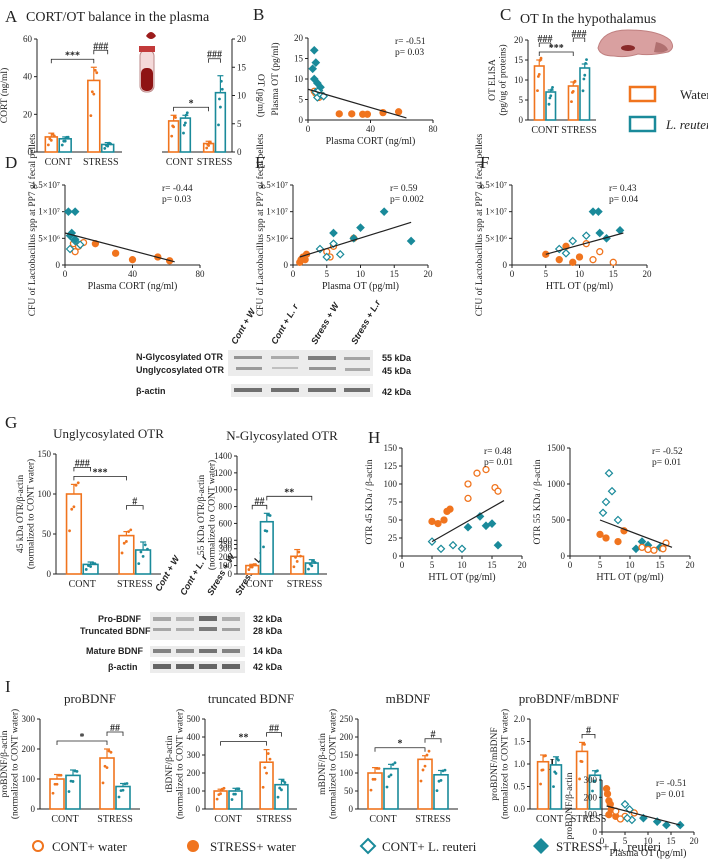 Image resolution: width=708 pixels, height=862 pixels. What do you see at coordinates (591, 815) in the screenshot?
I see `y-tick-label: 100` at bounding box center [591, 815].